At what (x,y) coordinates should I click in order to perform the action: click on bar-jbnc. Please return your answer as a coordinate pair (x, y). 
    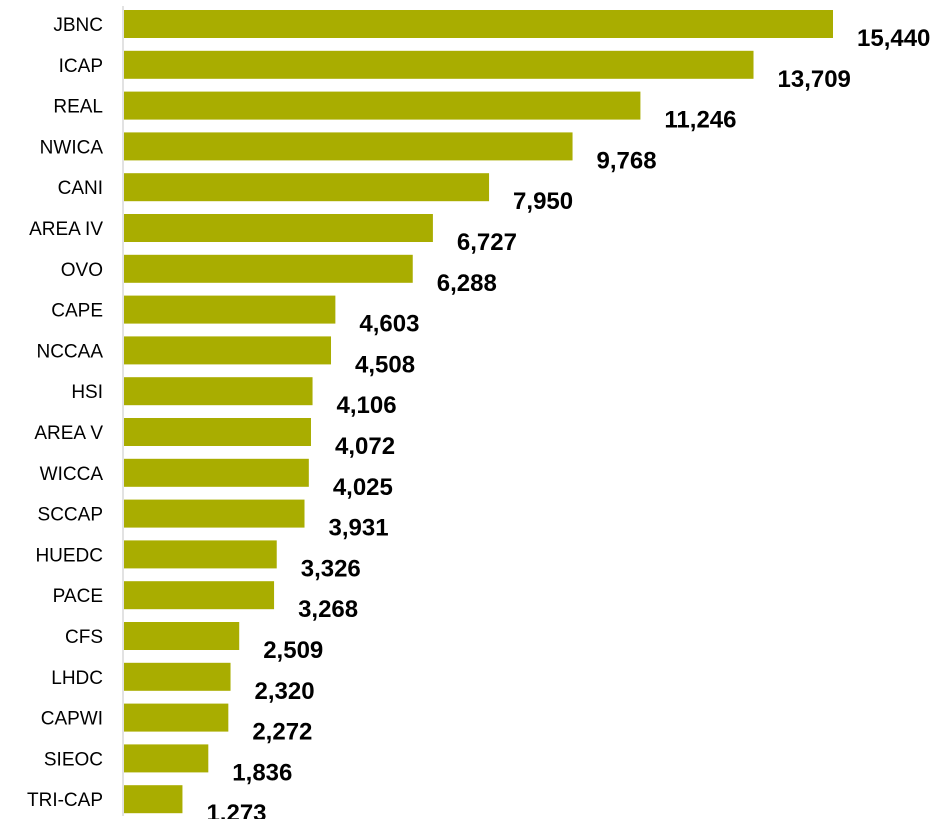
    Looking at the image, I should click on (478, 24).